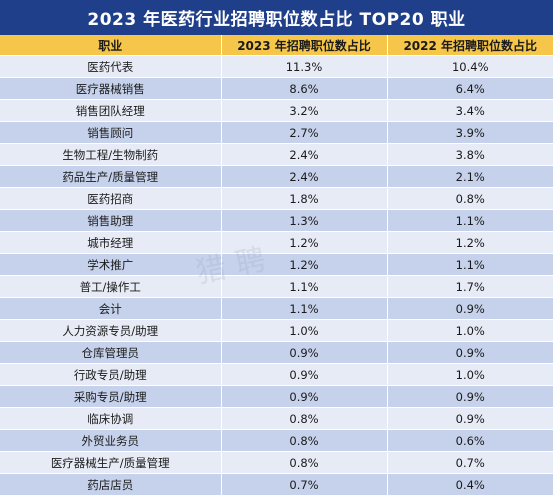 This screenshot has width=553, height=495. Describe the element at coordinates (304, 111) in the screenshot. I see `cell-2023-share: 3.2%` at that location.